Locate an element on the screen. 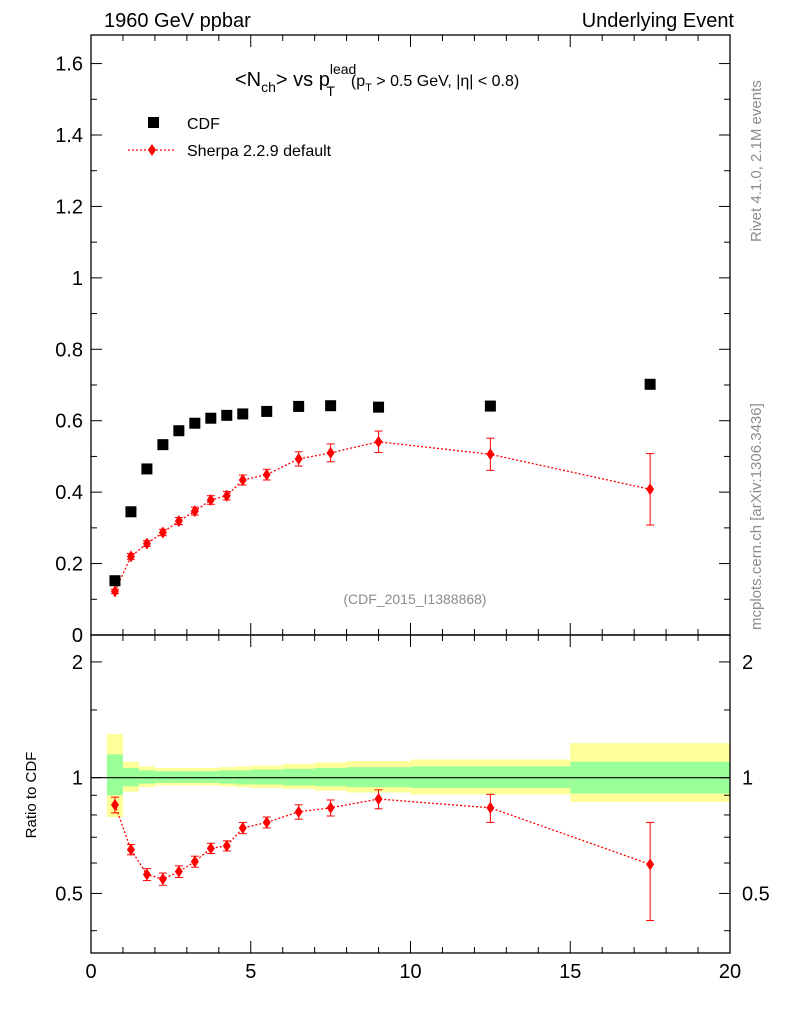  header-left: 1960 GeV ppbar is located at coordinates (177, 21).